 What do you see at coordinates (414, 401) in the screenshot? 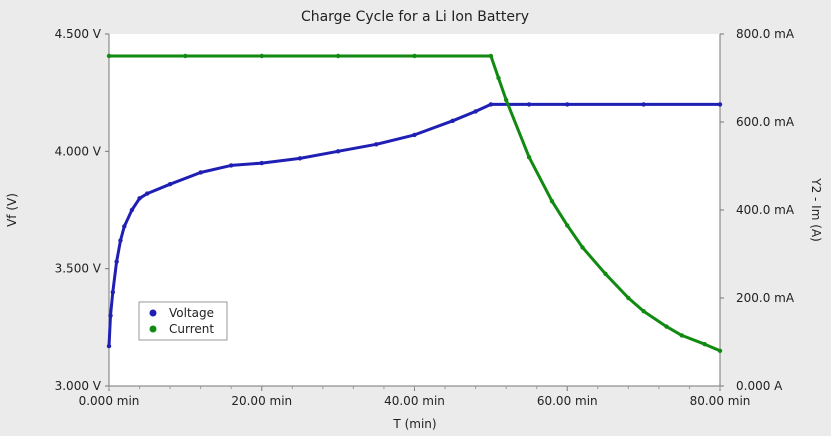
I see `x-tick-label: 40.00 min` at bounding box center [414, 401].